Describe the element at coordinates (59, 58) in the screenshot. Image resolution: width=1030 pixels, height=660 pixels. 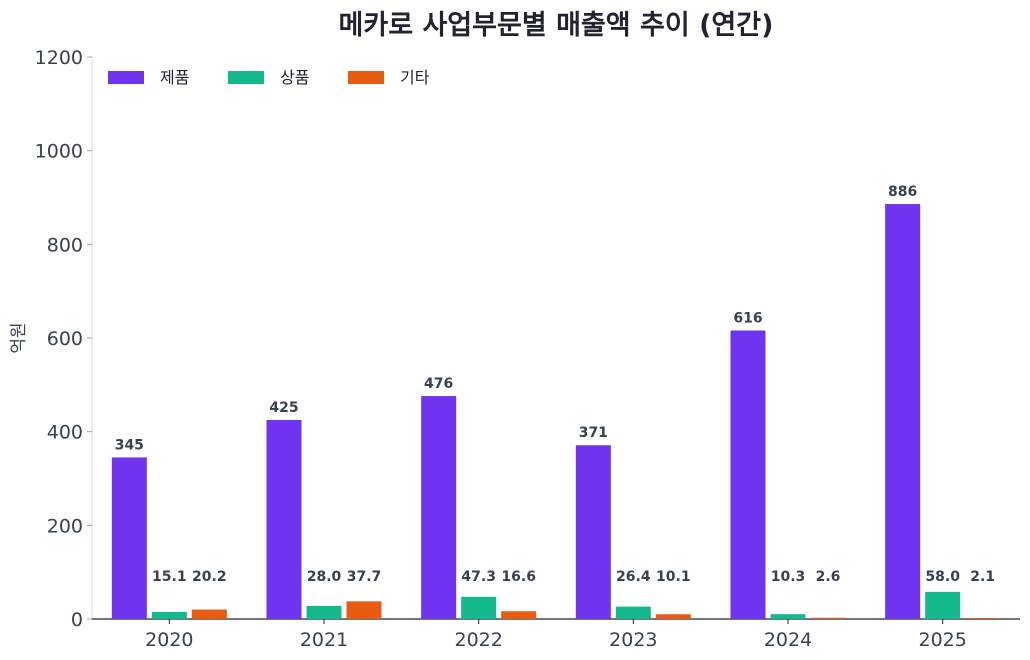
I see `y-tick-label: 1200` at that location.